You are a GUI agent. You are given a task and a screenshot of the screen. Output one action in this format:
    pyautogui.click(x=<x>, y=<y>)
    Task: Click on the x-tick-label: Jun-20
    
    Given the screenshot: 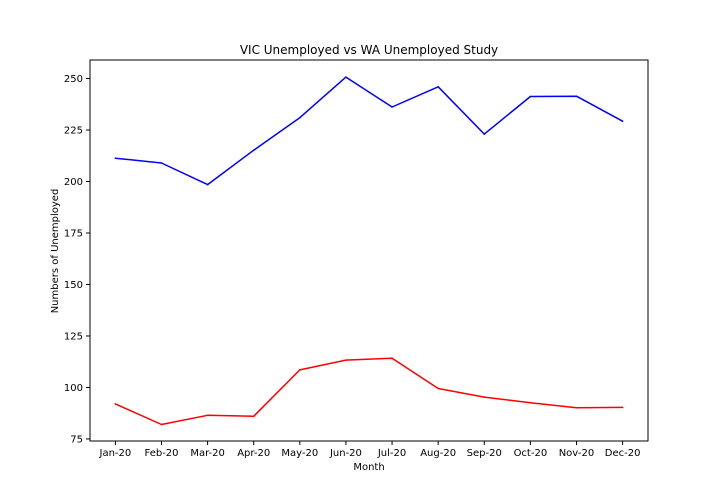 What is the action you would take?
    pyautogui.click(x=345, y=453)
    